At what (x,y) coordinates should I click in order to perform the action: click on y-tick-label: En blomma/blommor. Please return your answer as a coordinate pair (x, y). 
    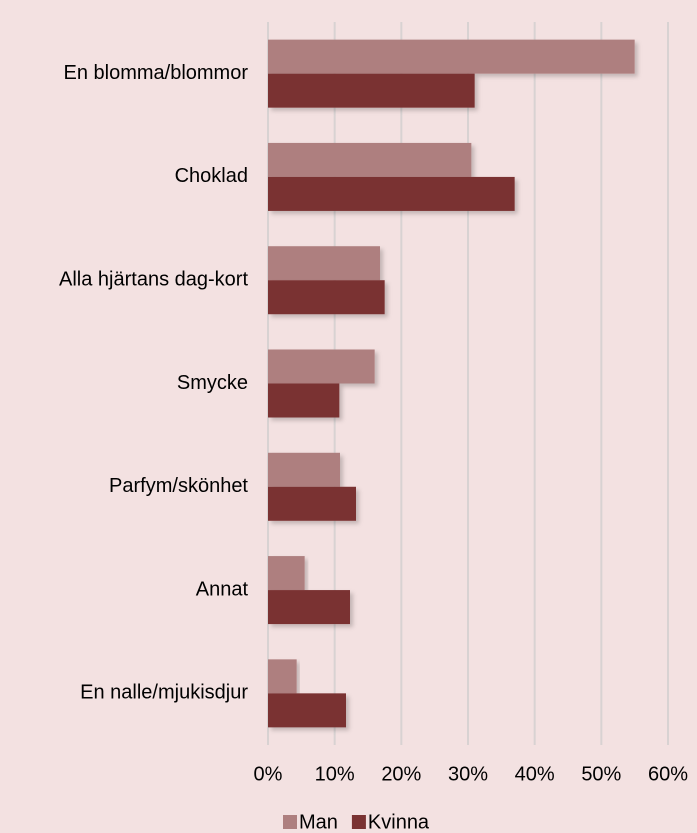
    Looking at the image, I should click on (155, 73).